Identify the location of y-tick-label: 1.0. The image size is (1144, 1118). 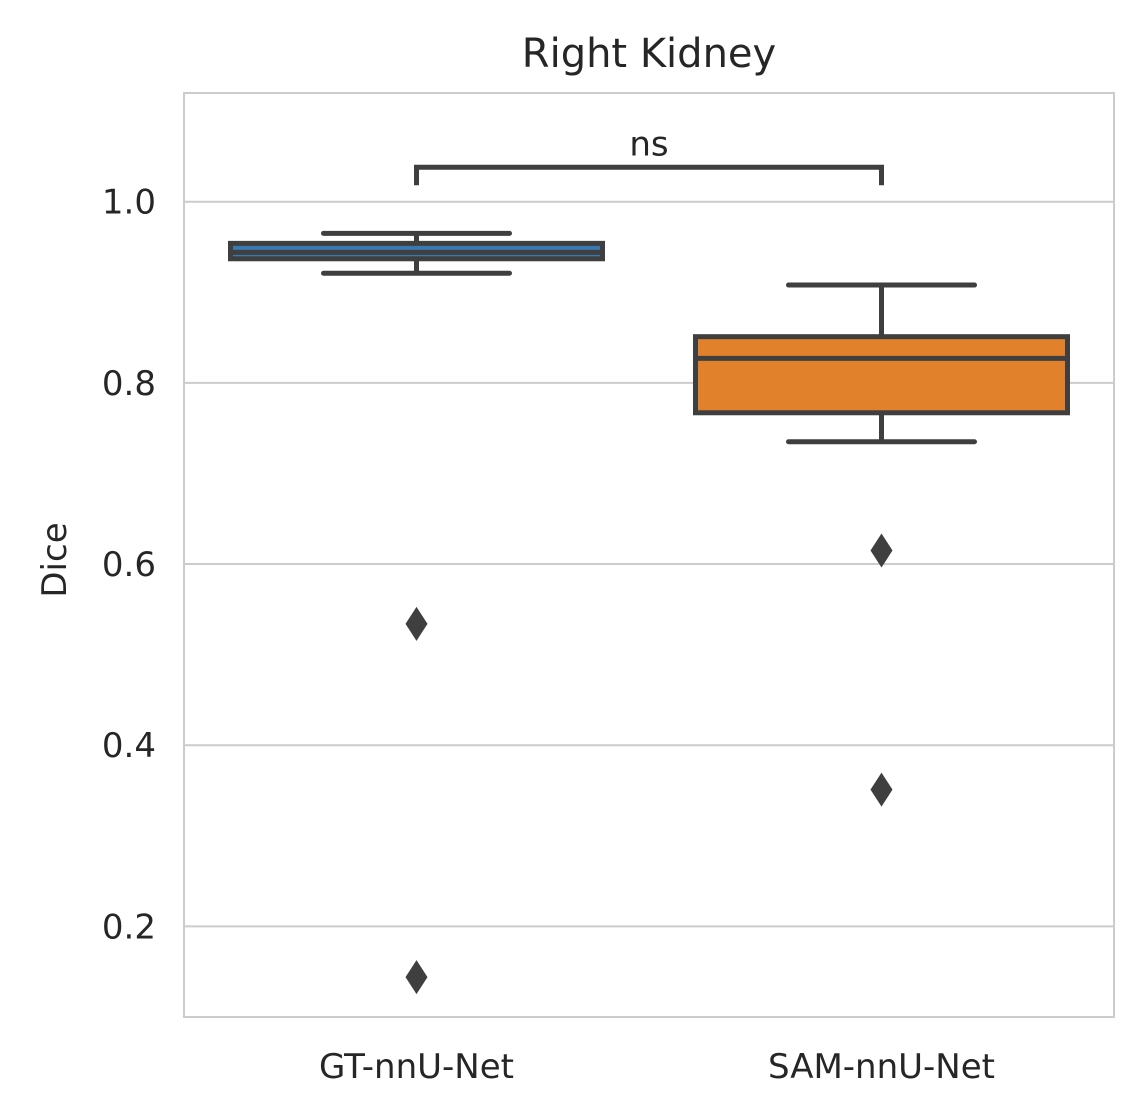
(129, 203).